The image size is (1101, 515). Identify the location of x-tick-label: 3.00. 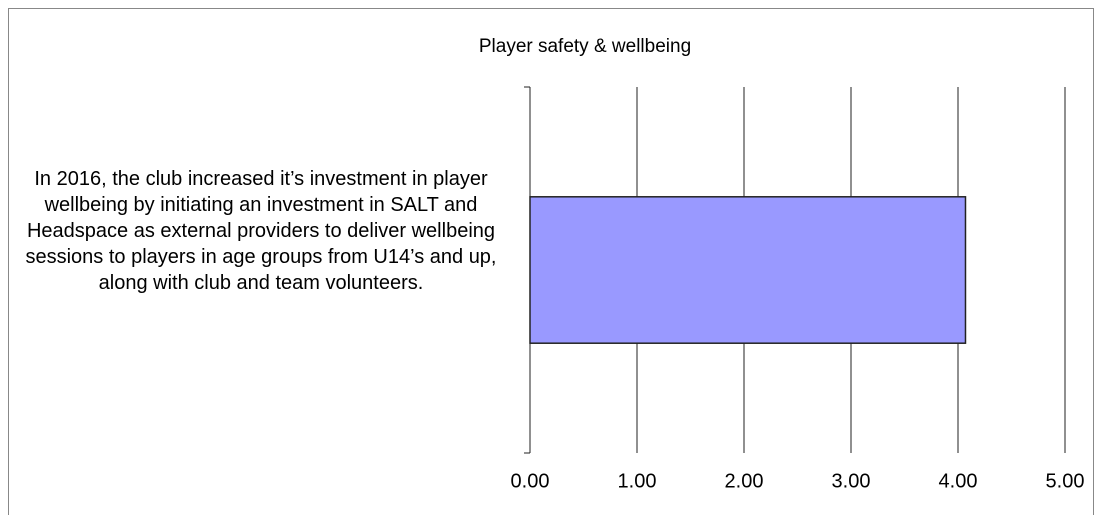
(851, 481).